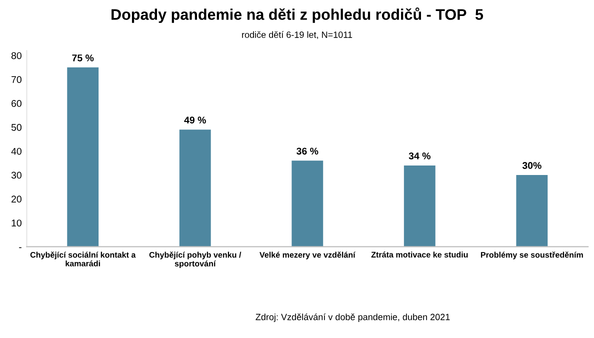  Describe the element at coordinates (17, 223) in the screenshot. I see `y-tick-label: 10` at that location.